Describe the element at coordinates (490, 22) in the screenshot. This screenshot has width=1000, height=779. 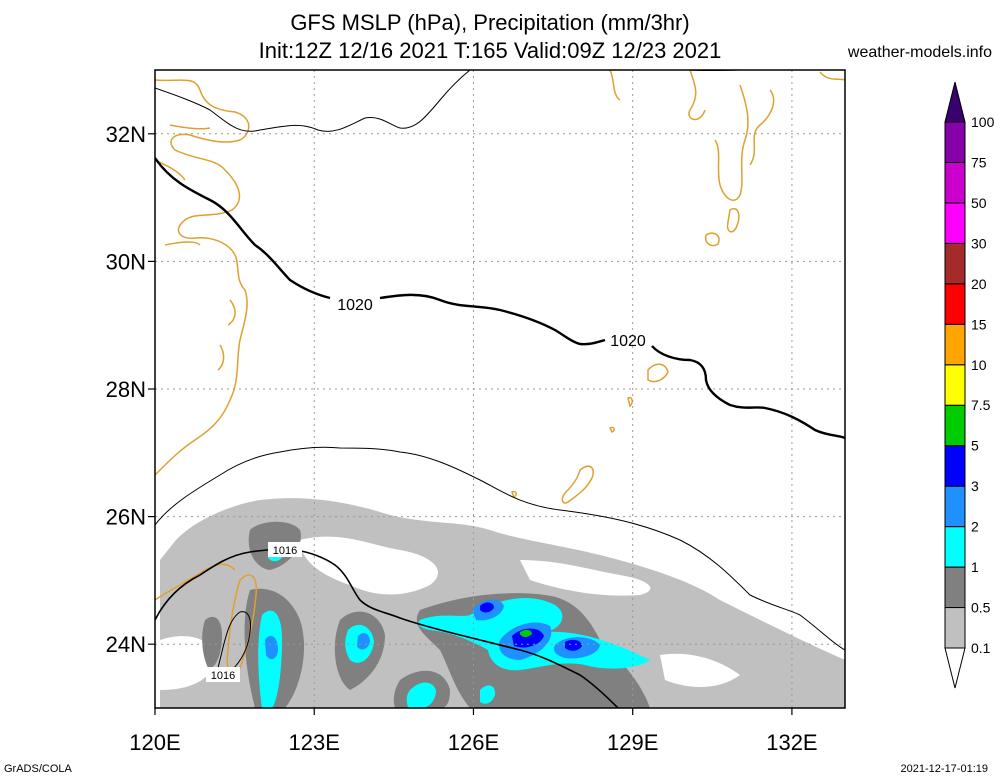
I see `chart-title: GFS MSLP (hPa), Precipitation (mm/3hr)` at that location.